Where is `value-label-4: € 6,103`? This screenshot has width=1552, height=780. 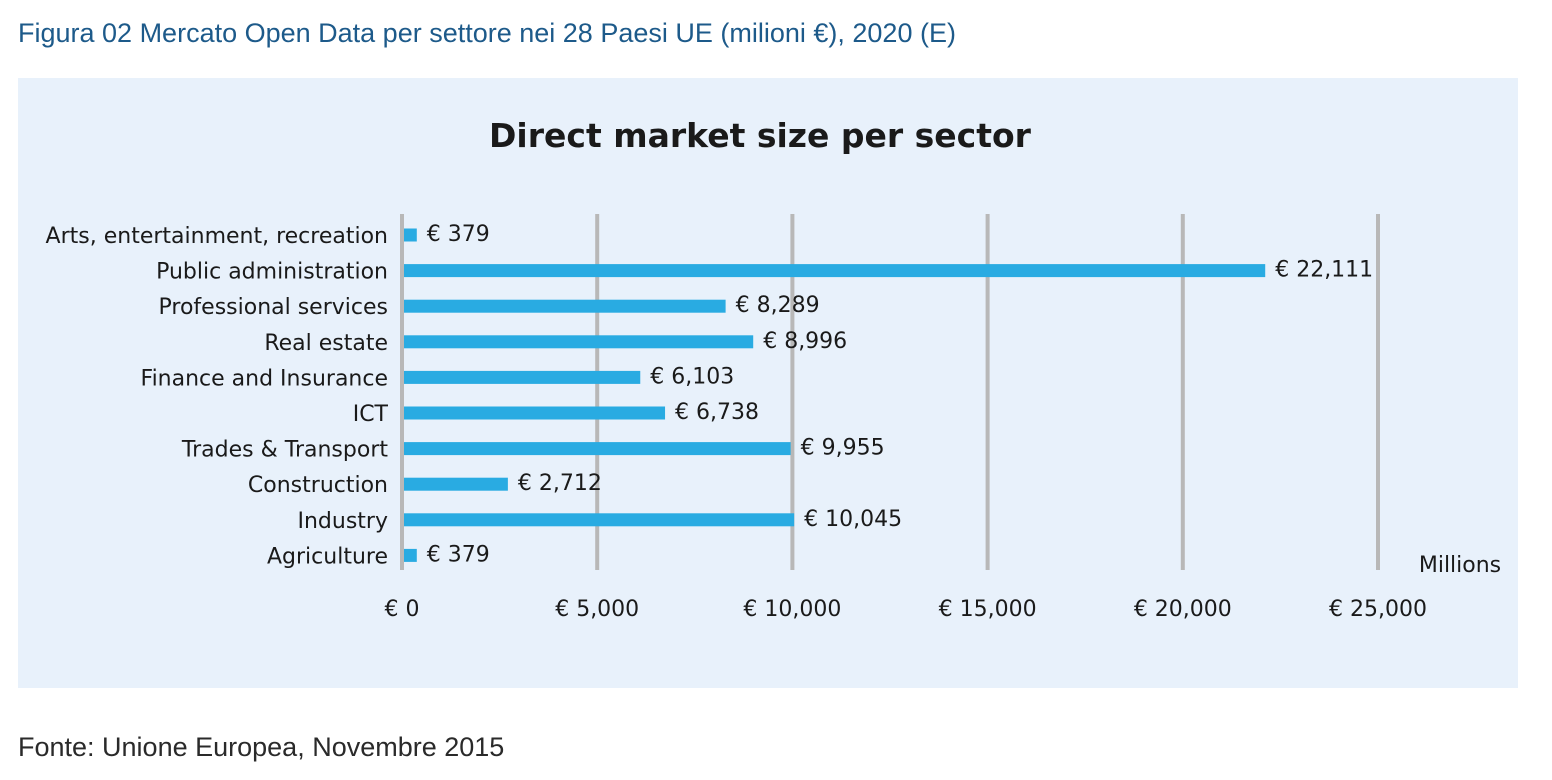
value-label-4: € 6,103 is located at coordinates (692, 376).